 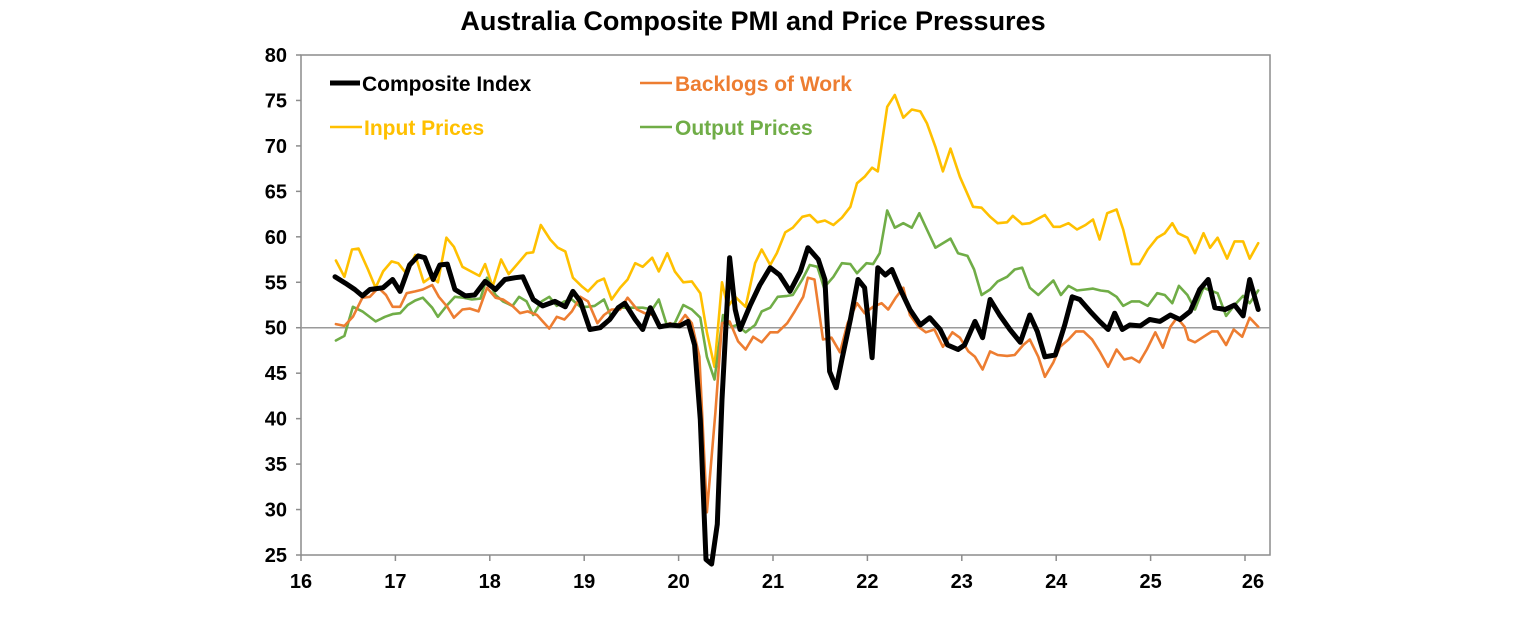 What do you see at coordinates (773, 582) in the screenshot?
I see `x-tick-label: 21` at bounding box center [773, 582].